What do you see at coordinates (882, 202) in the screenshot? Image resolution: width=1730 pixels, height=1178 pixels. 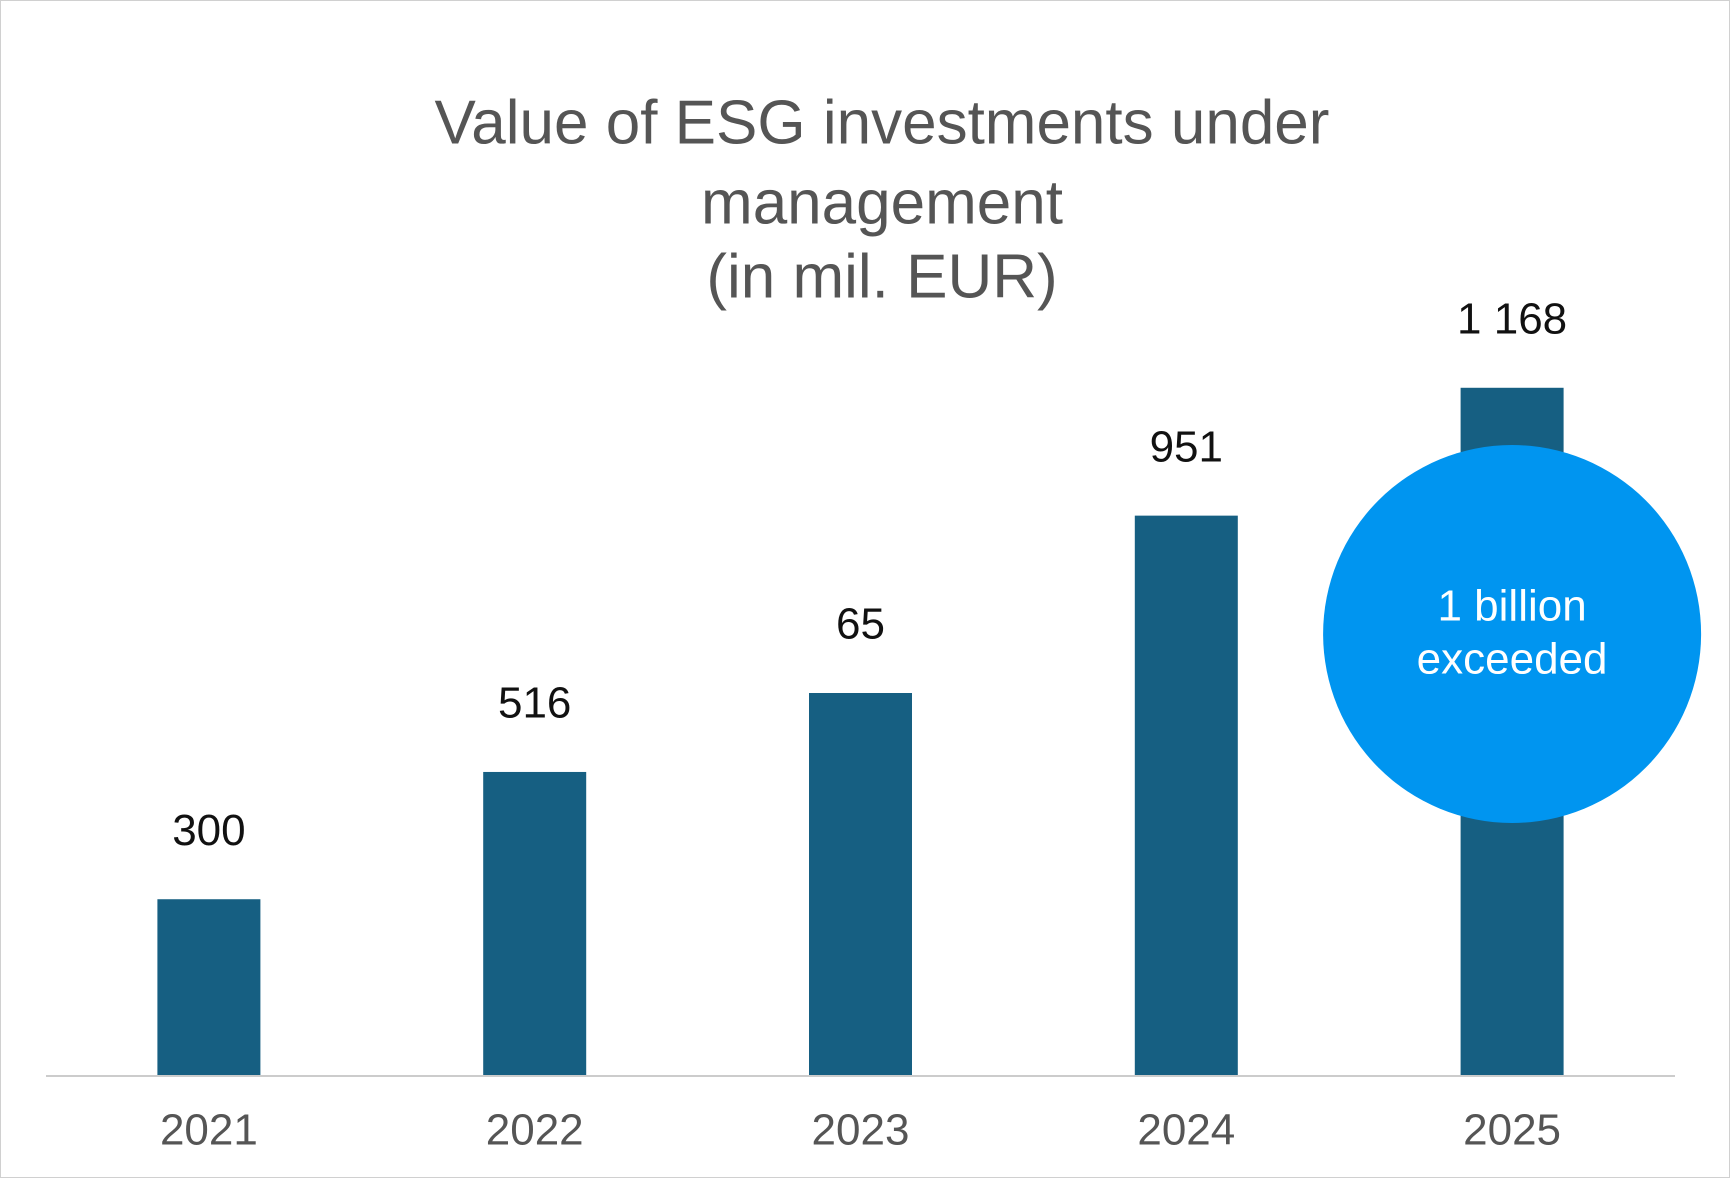 I see `chart-title: management` at bounding box center [882, 202].